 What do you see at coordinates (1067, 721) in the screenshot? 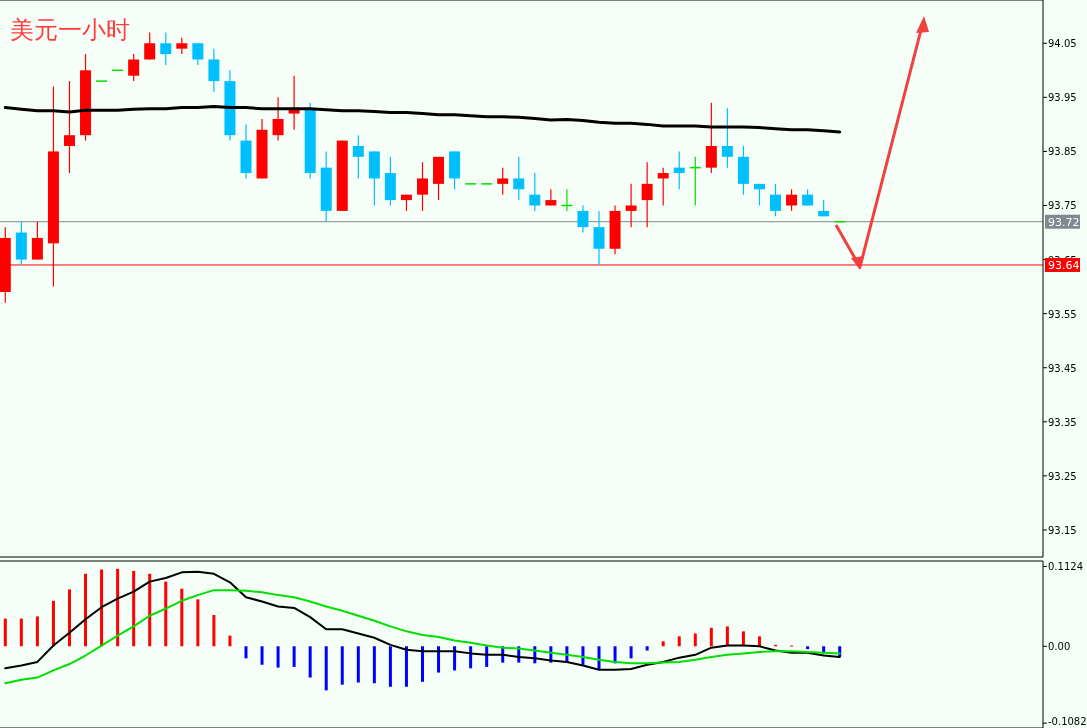
I see `y-tick-label: -0.1082` at bounding box center [1067, 721].